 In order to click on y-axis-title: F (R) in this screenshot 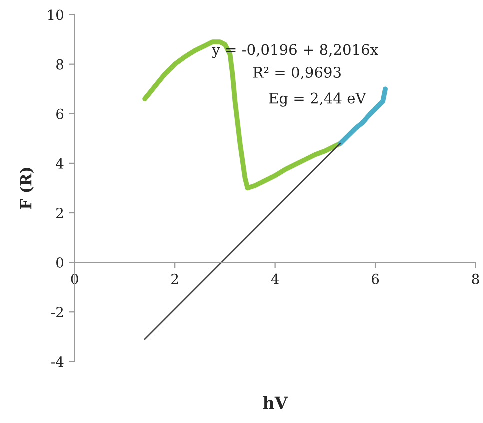, I will do `click(27, 189)`.